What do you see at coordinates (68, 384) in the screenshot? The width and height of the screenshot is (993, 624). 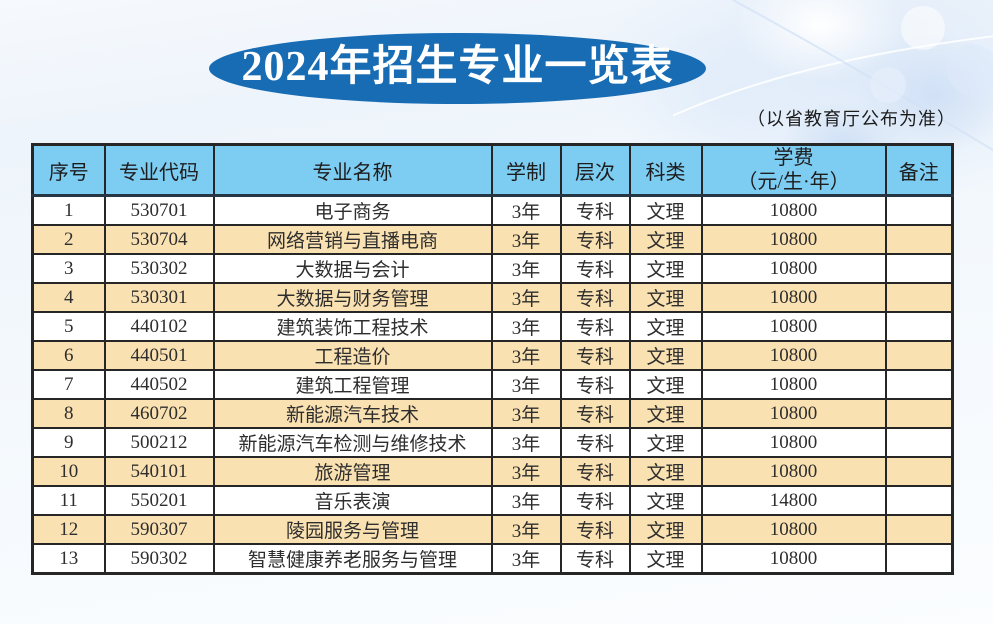 I see `cell-no: 7` at bounding box center [68, 384].